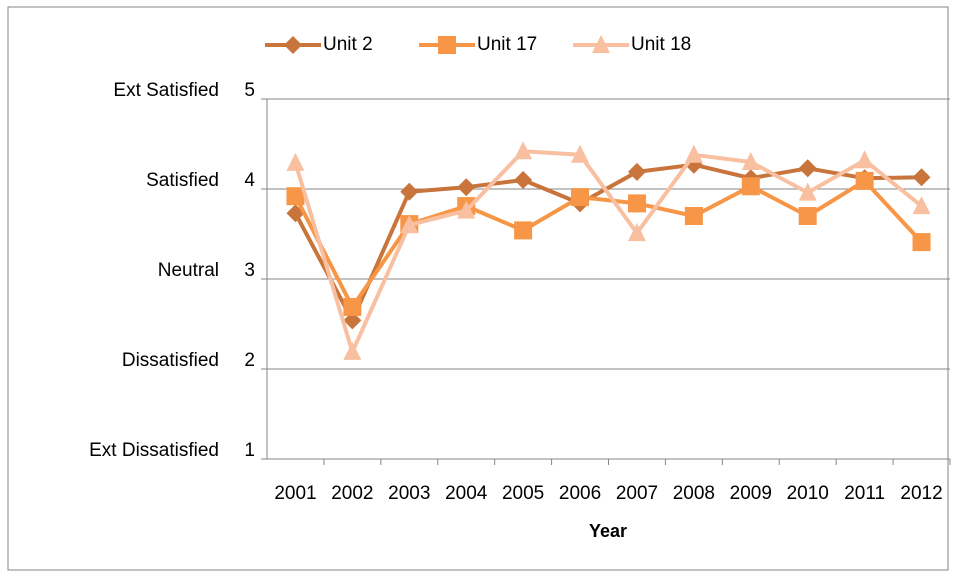  Describe the element at coordinates (864, 493) in the screenshot. I see `x-tick-label: 2011` at that location.